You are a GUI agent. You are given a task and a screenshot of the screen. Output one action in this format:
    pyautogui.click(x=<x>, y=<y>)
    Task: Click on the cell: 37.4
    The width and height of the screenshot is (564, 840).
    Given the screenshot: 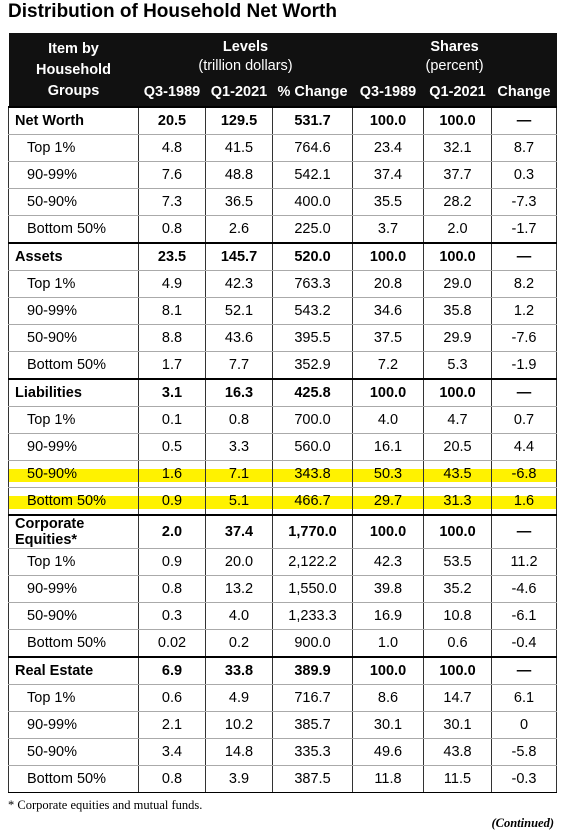 What is the action you would take?
    pyautogui.click(x=239, y=531)
    